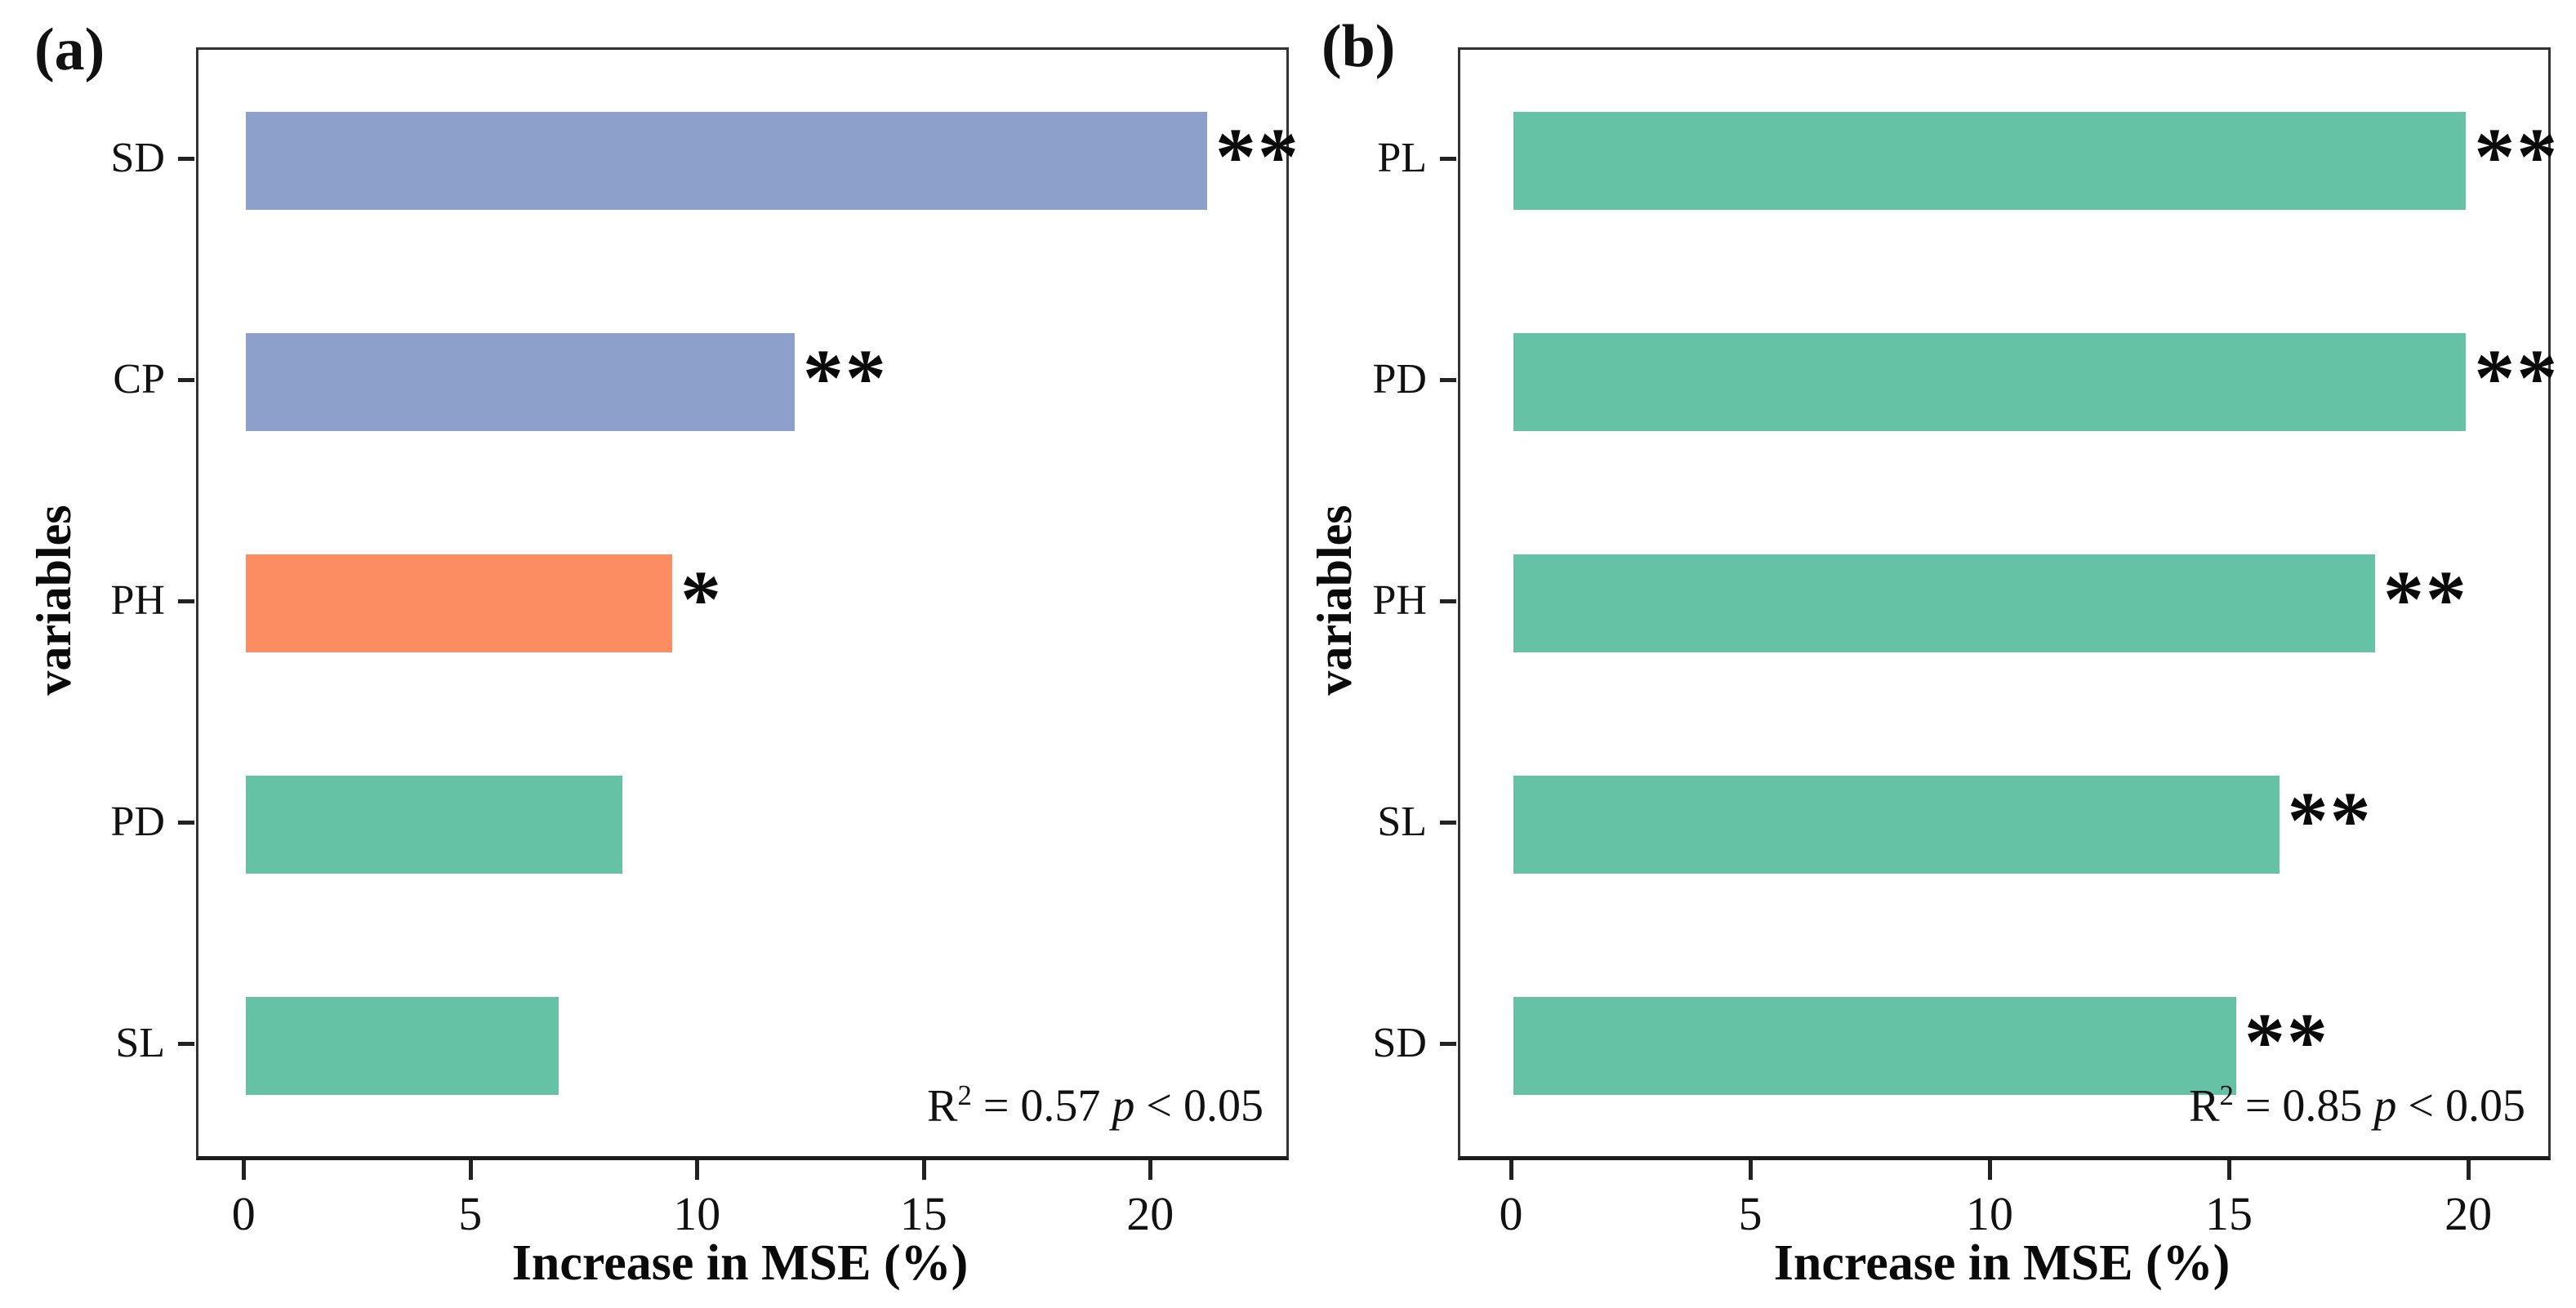  I want to click on panel-letter-a: (a), so click(69, 49).